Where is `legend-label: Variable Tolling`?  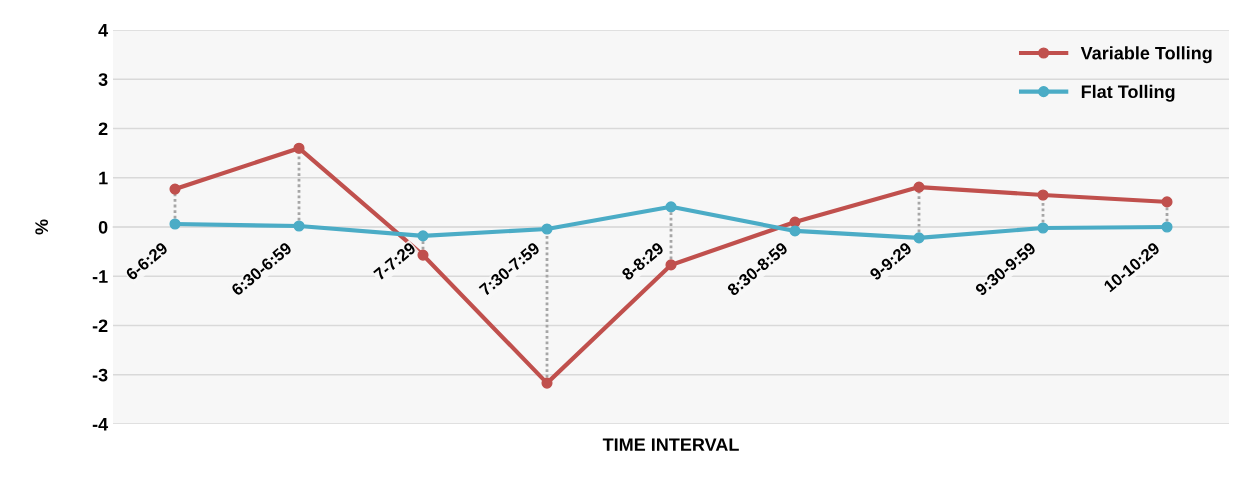 legend-label: Variable Tolling is located at coordinates (1146, 55).